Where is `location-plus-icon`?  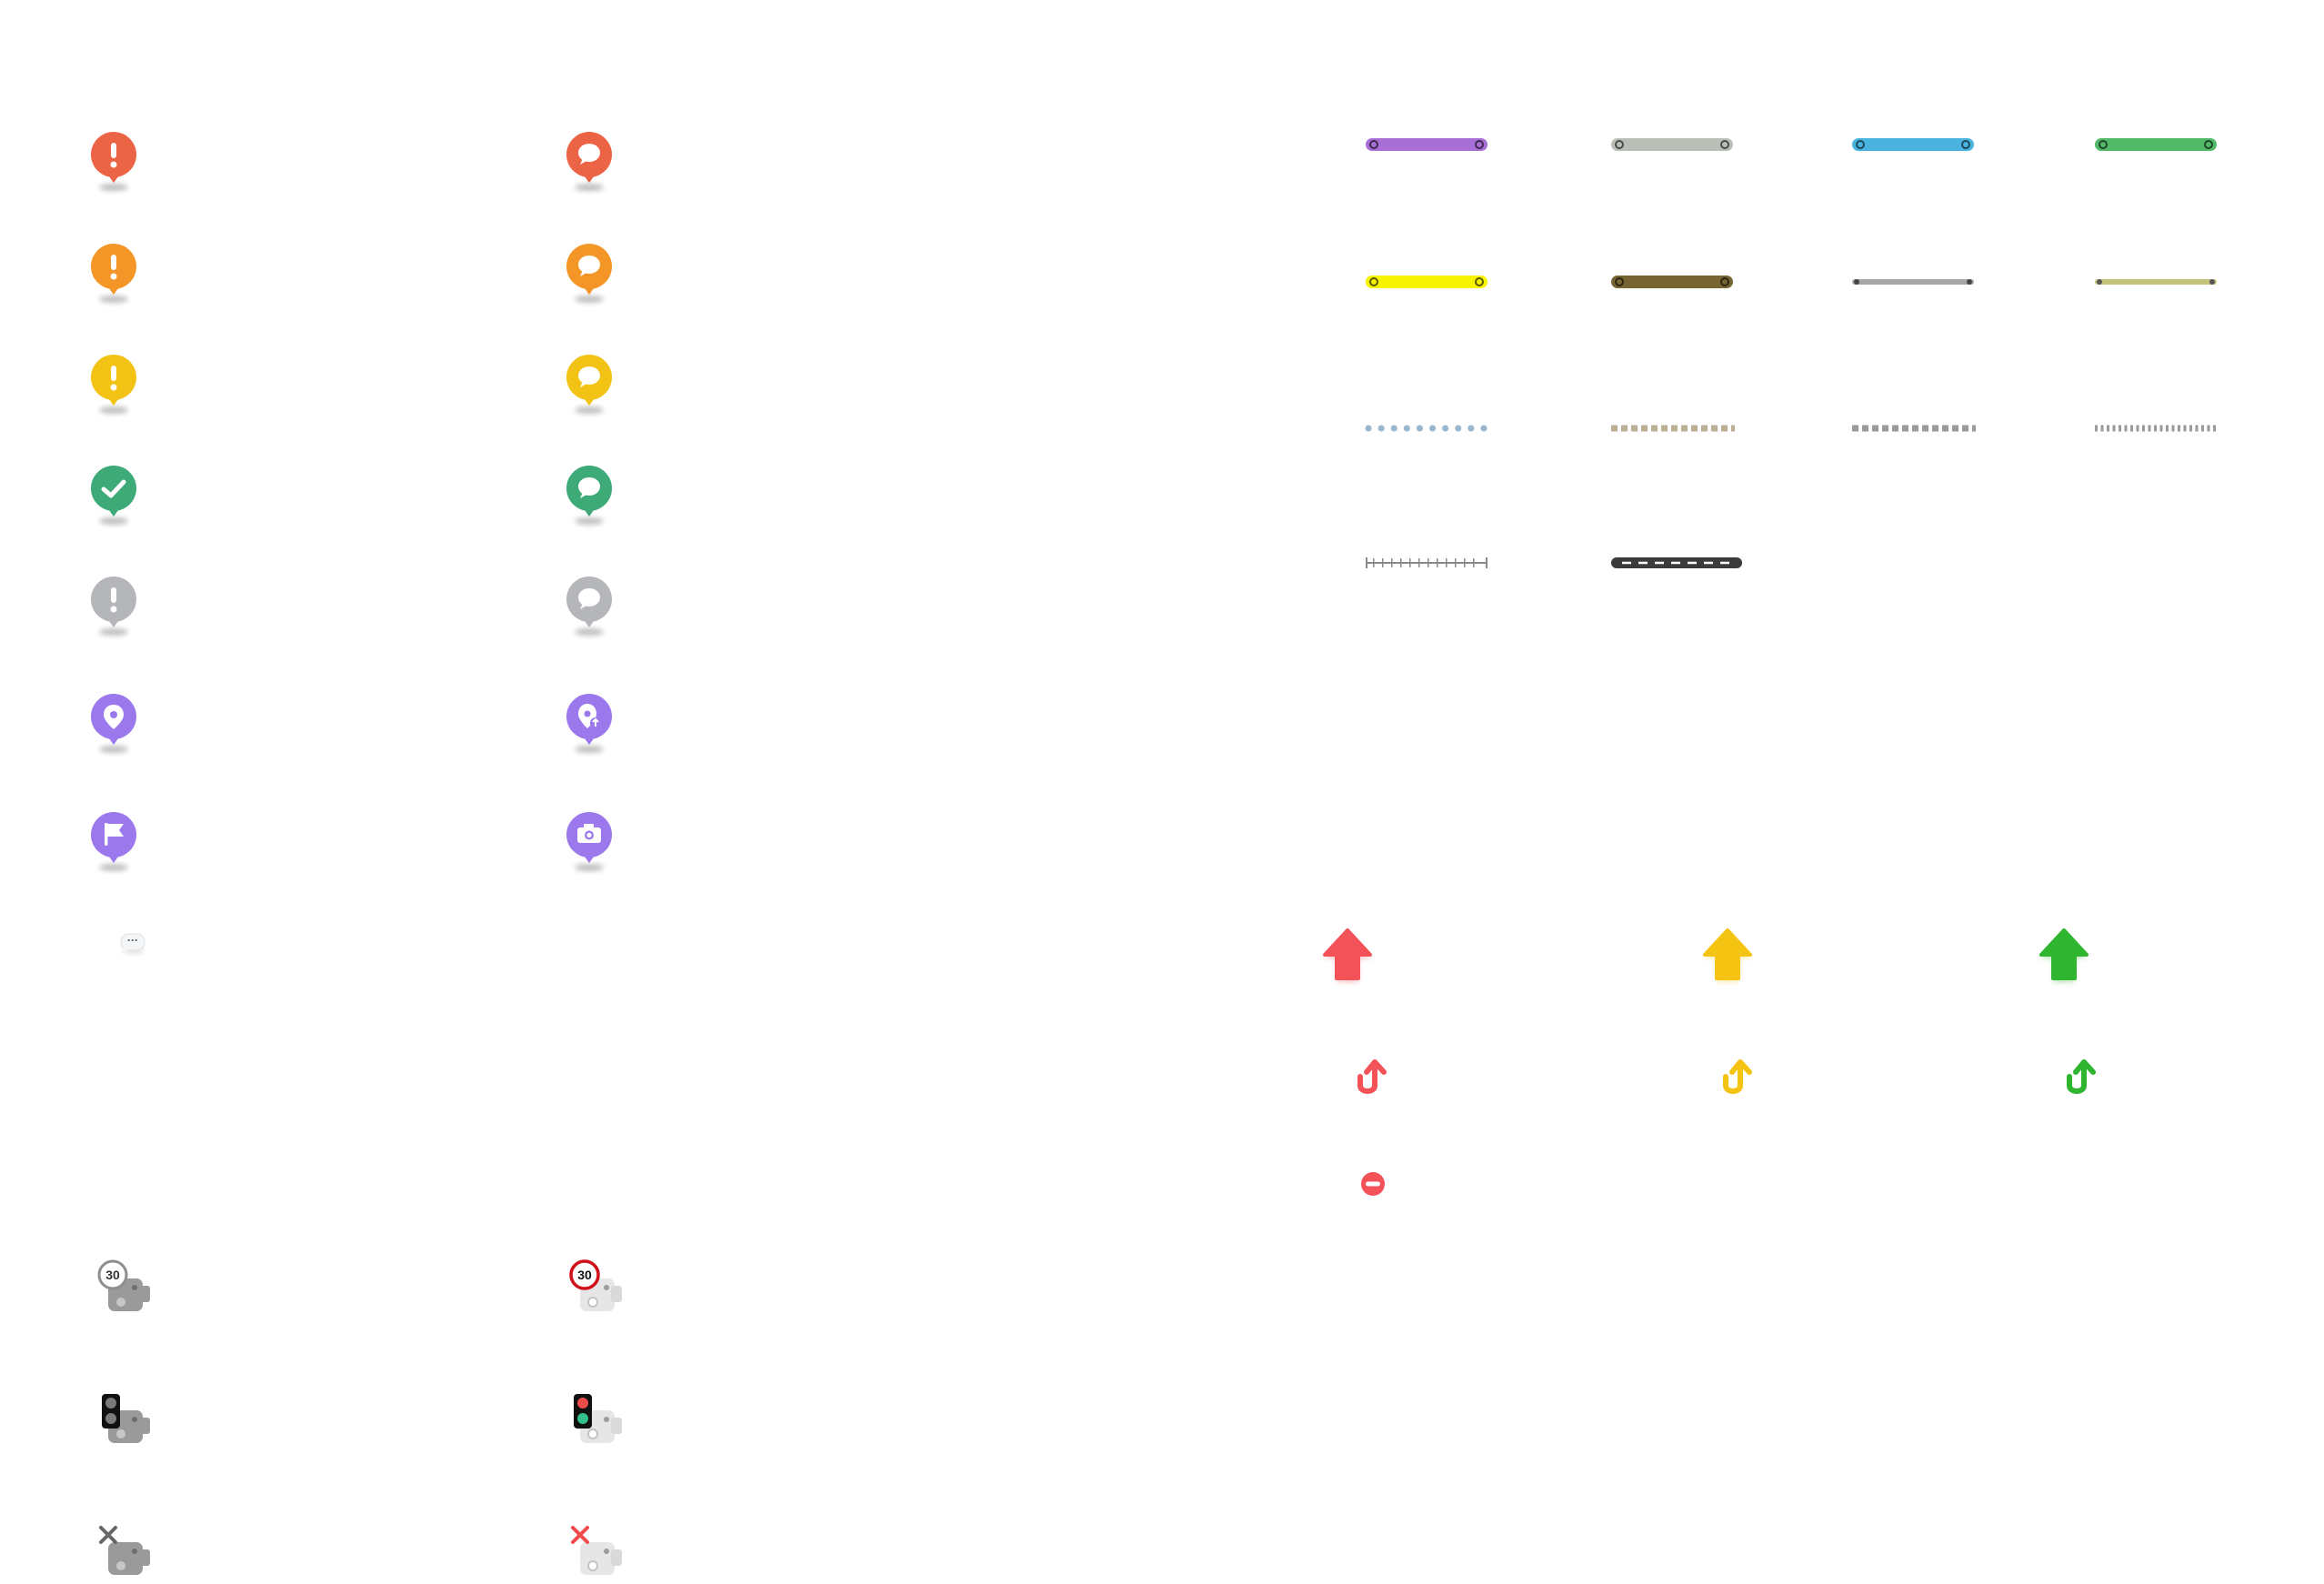
location-plus-icon is located at coordinates (589, 716).